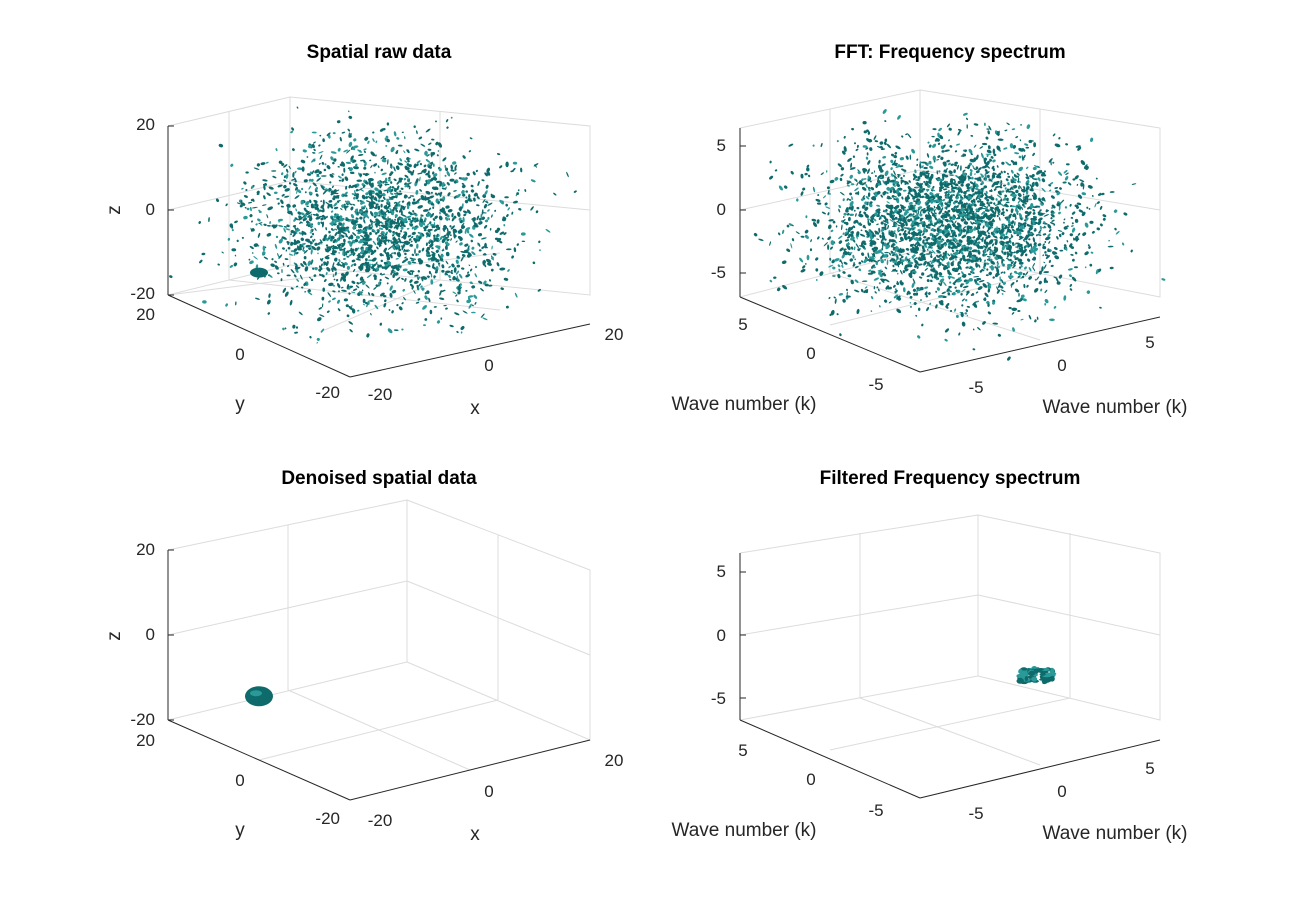 The width and height of the screenshot is (1298, 899). What do you see at coordinates (379, 52) in the screenshot?
I see `title-spatial-raw: Spatial raw data` at bounding box center [379, 52].